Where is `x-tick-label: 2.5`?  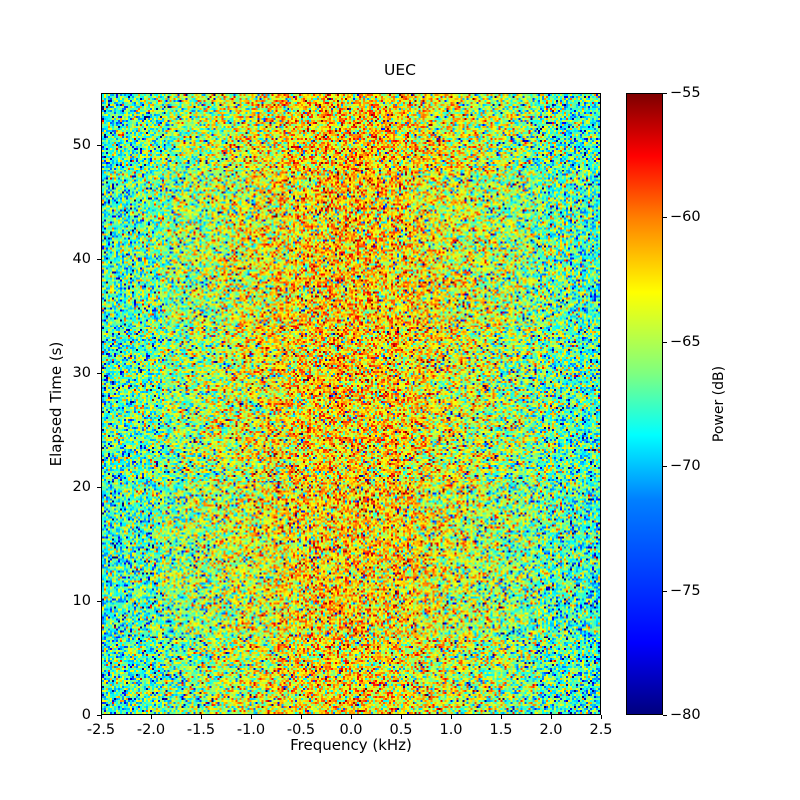 x-tick-label: 2.5 is located at coordinates (601, 730).